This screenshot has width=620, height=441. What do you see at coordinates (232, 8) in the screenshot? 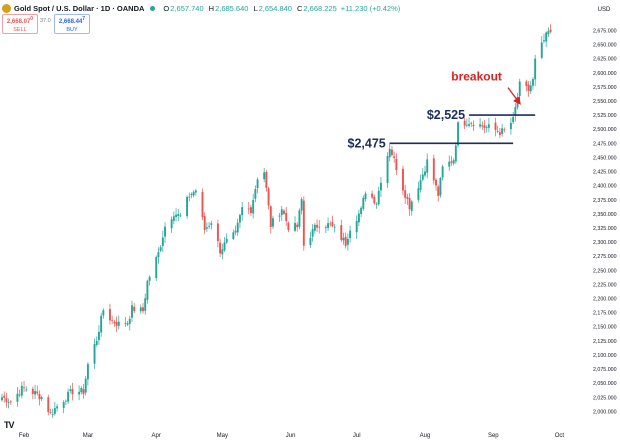
I see `high-value: 2,685.640` at bounding box center [232, 8].